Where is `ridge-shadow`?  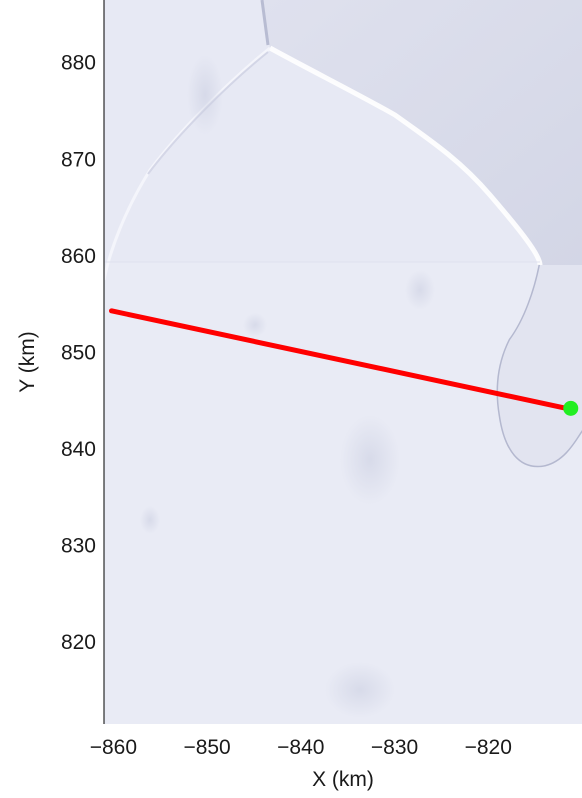 ridge-shadow is located at coordinates (265, 23).